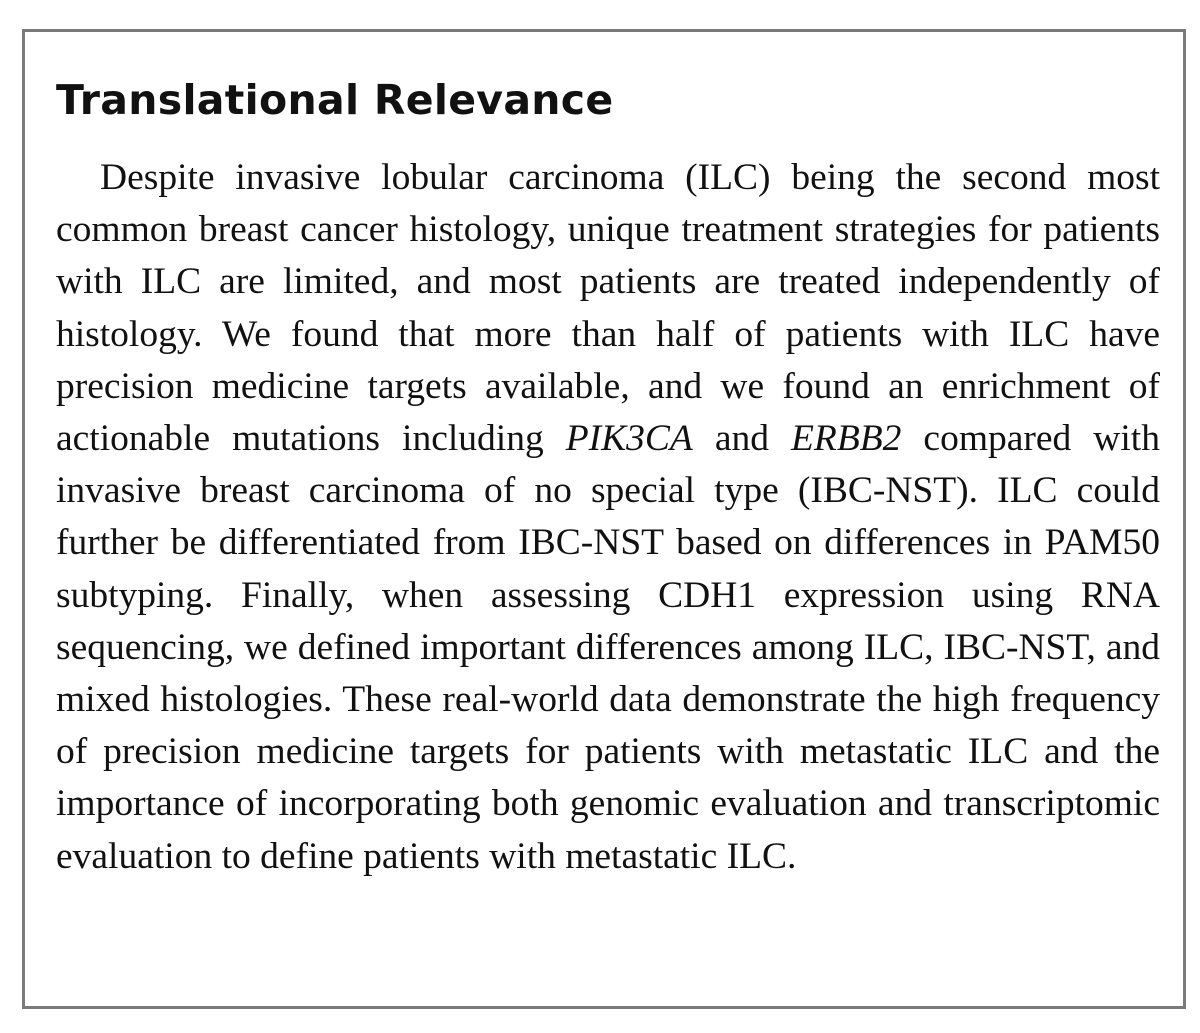  I want to click on body-text: and, so click(742, 439).